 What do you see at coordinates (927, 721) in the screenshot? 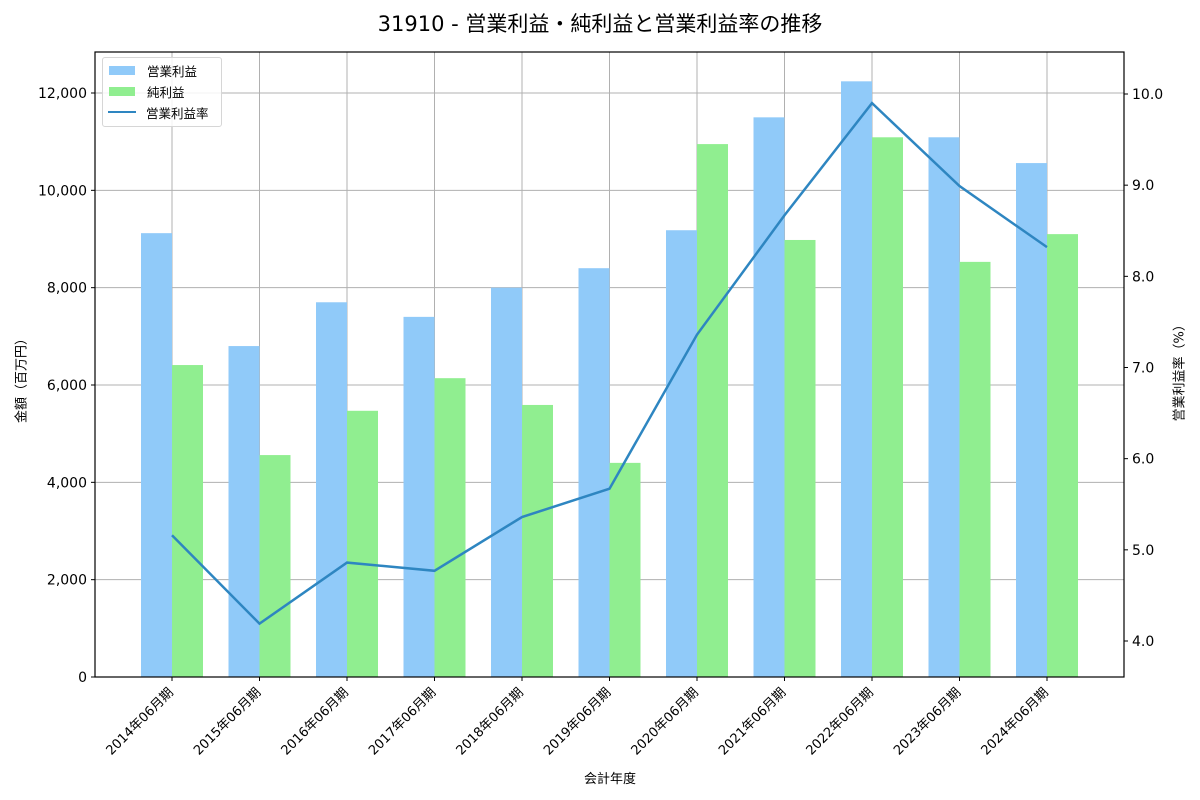
I see `x-tick-label: 2023年06月期` at bounding box center [927, 721].